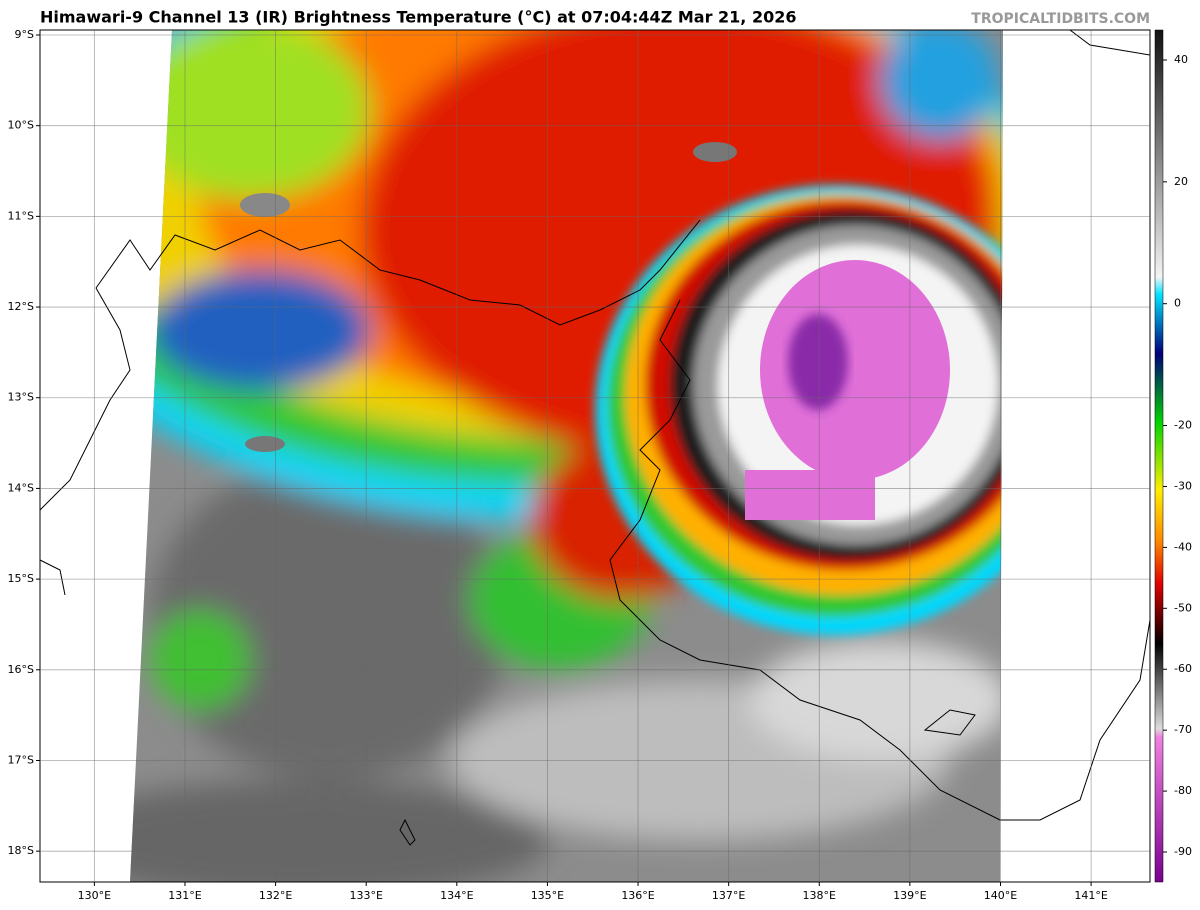 This screenshot has height=910, width=1200. Describe the element at coordinates (1183, 425) in the screenshot. I see `colorbar-tick-label: -20` at that location.